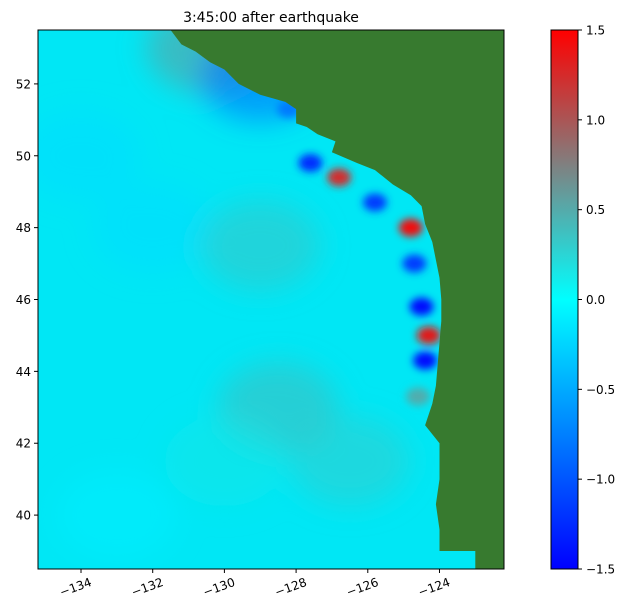 Image resolution: width=630 pixels, height=615 pixels. I want to click on colorbar-tick-label-2: −0.5, so click(600, 390).